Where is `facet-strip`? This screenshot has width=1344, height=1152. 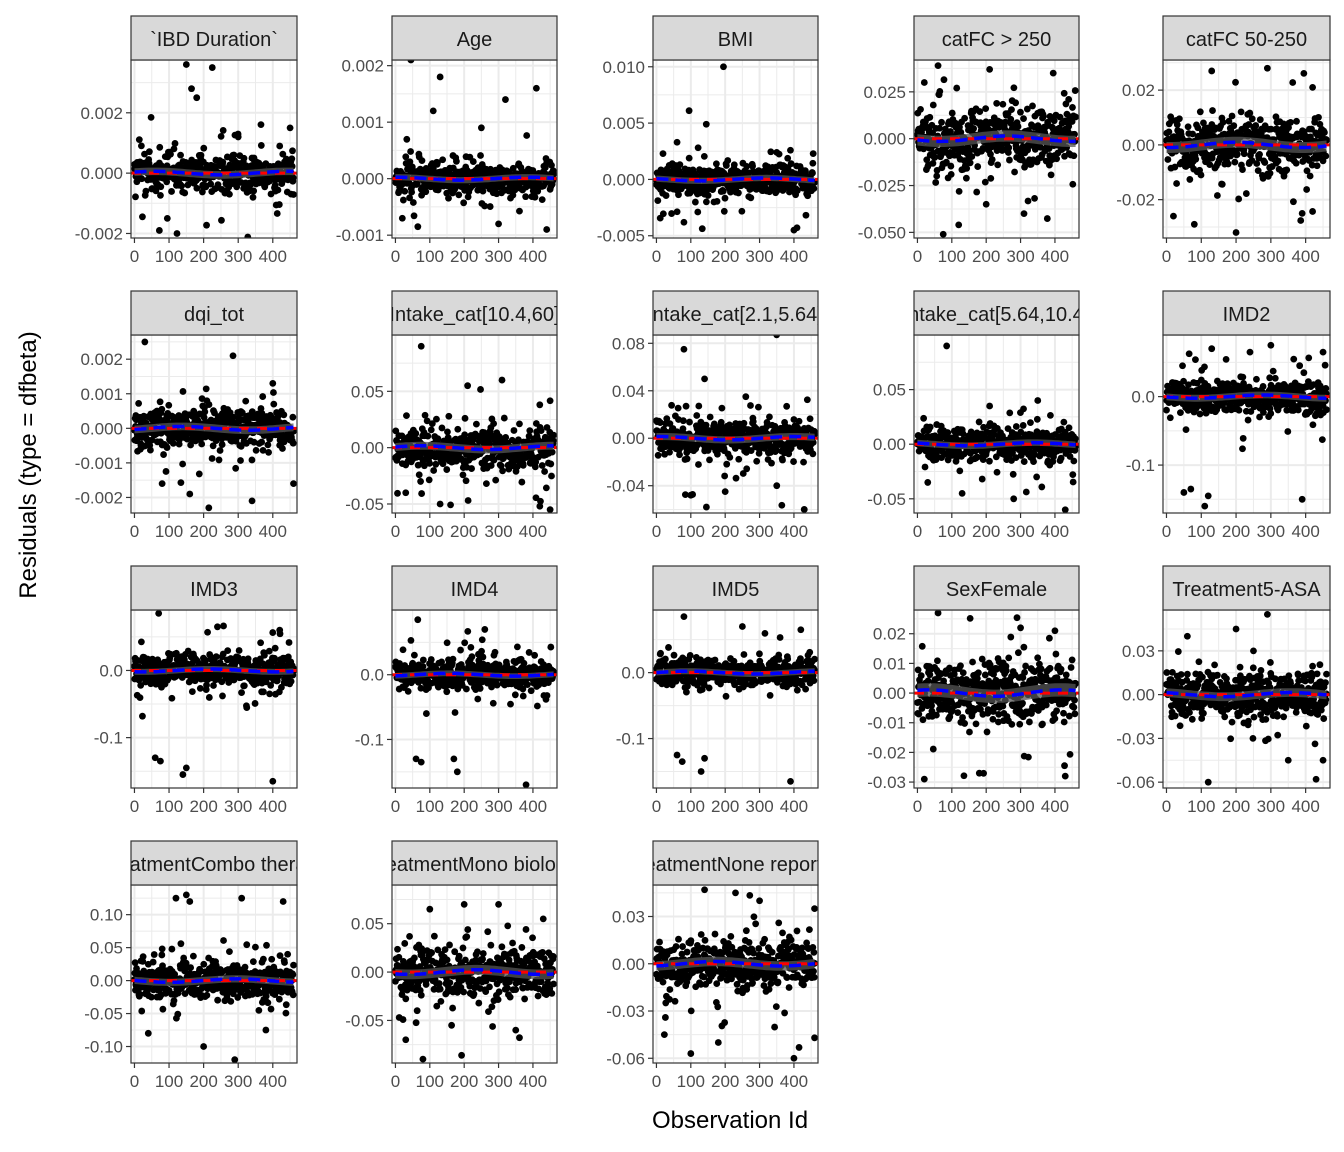 facet-strip is located at coordinates (474, 313).